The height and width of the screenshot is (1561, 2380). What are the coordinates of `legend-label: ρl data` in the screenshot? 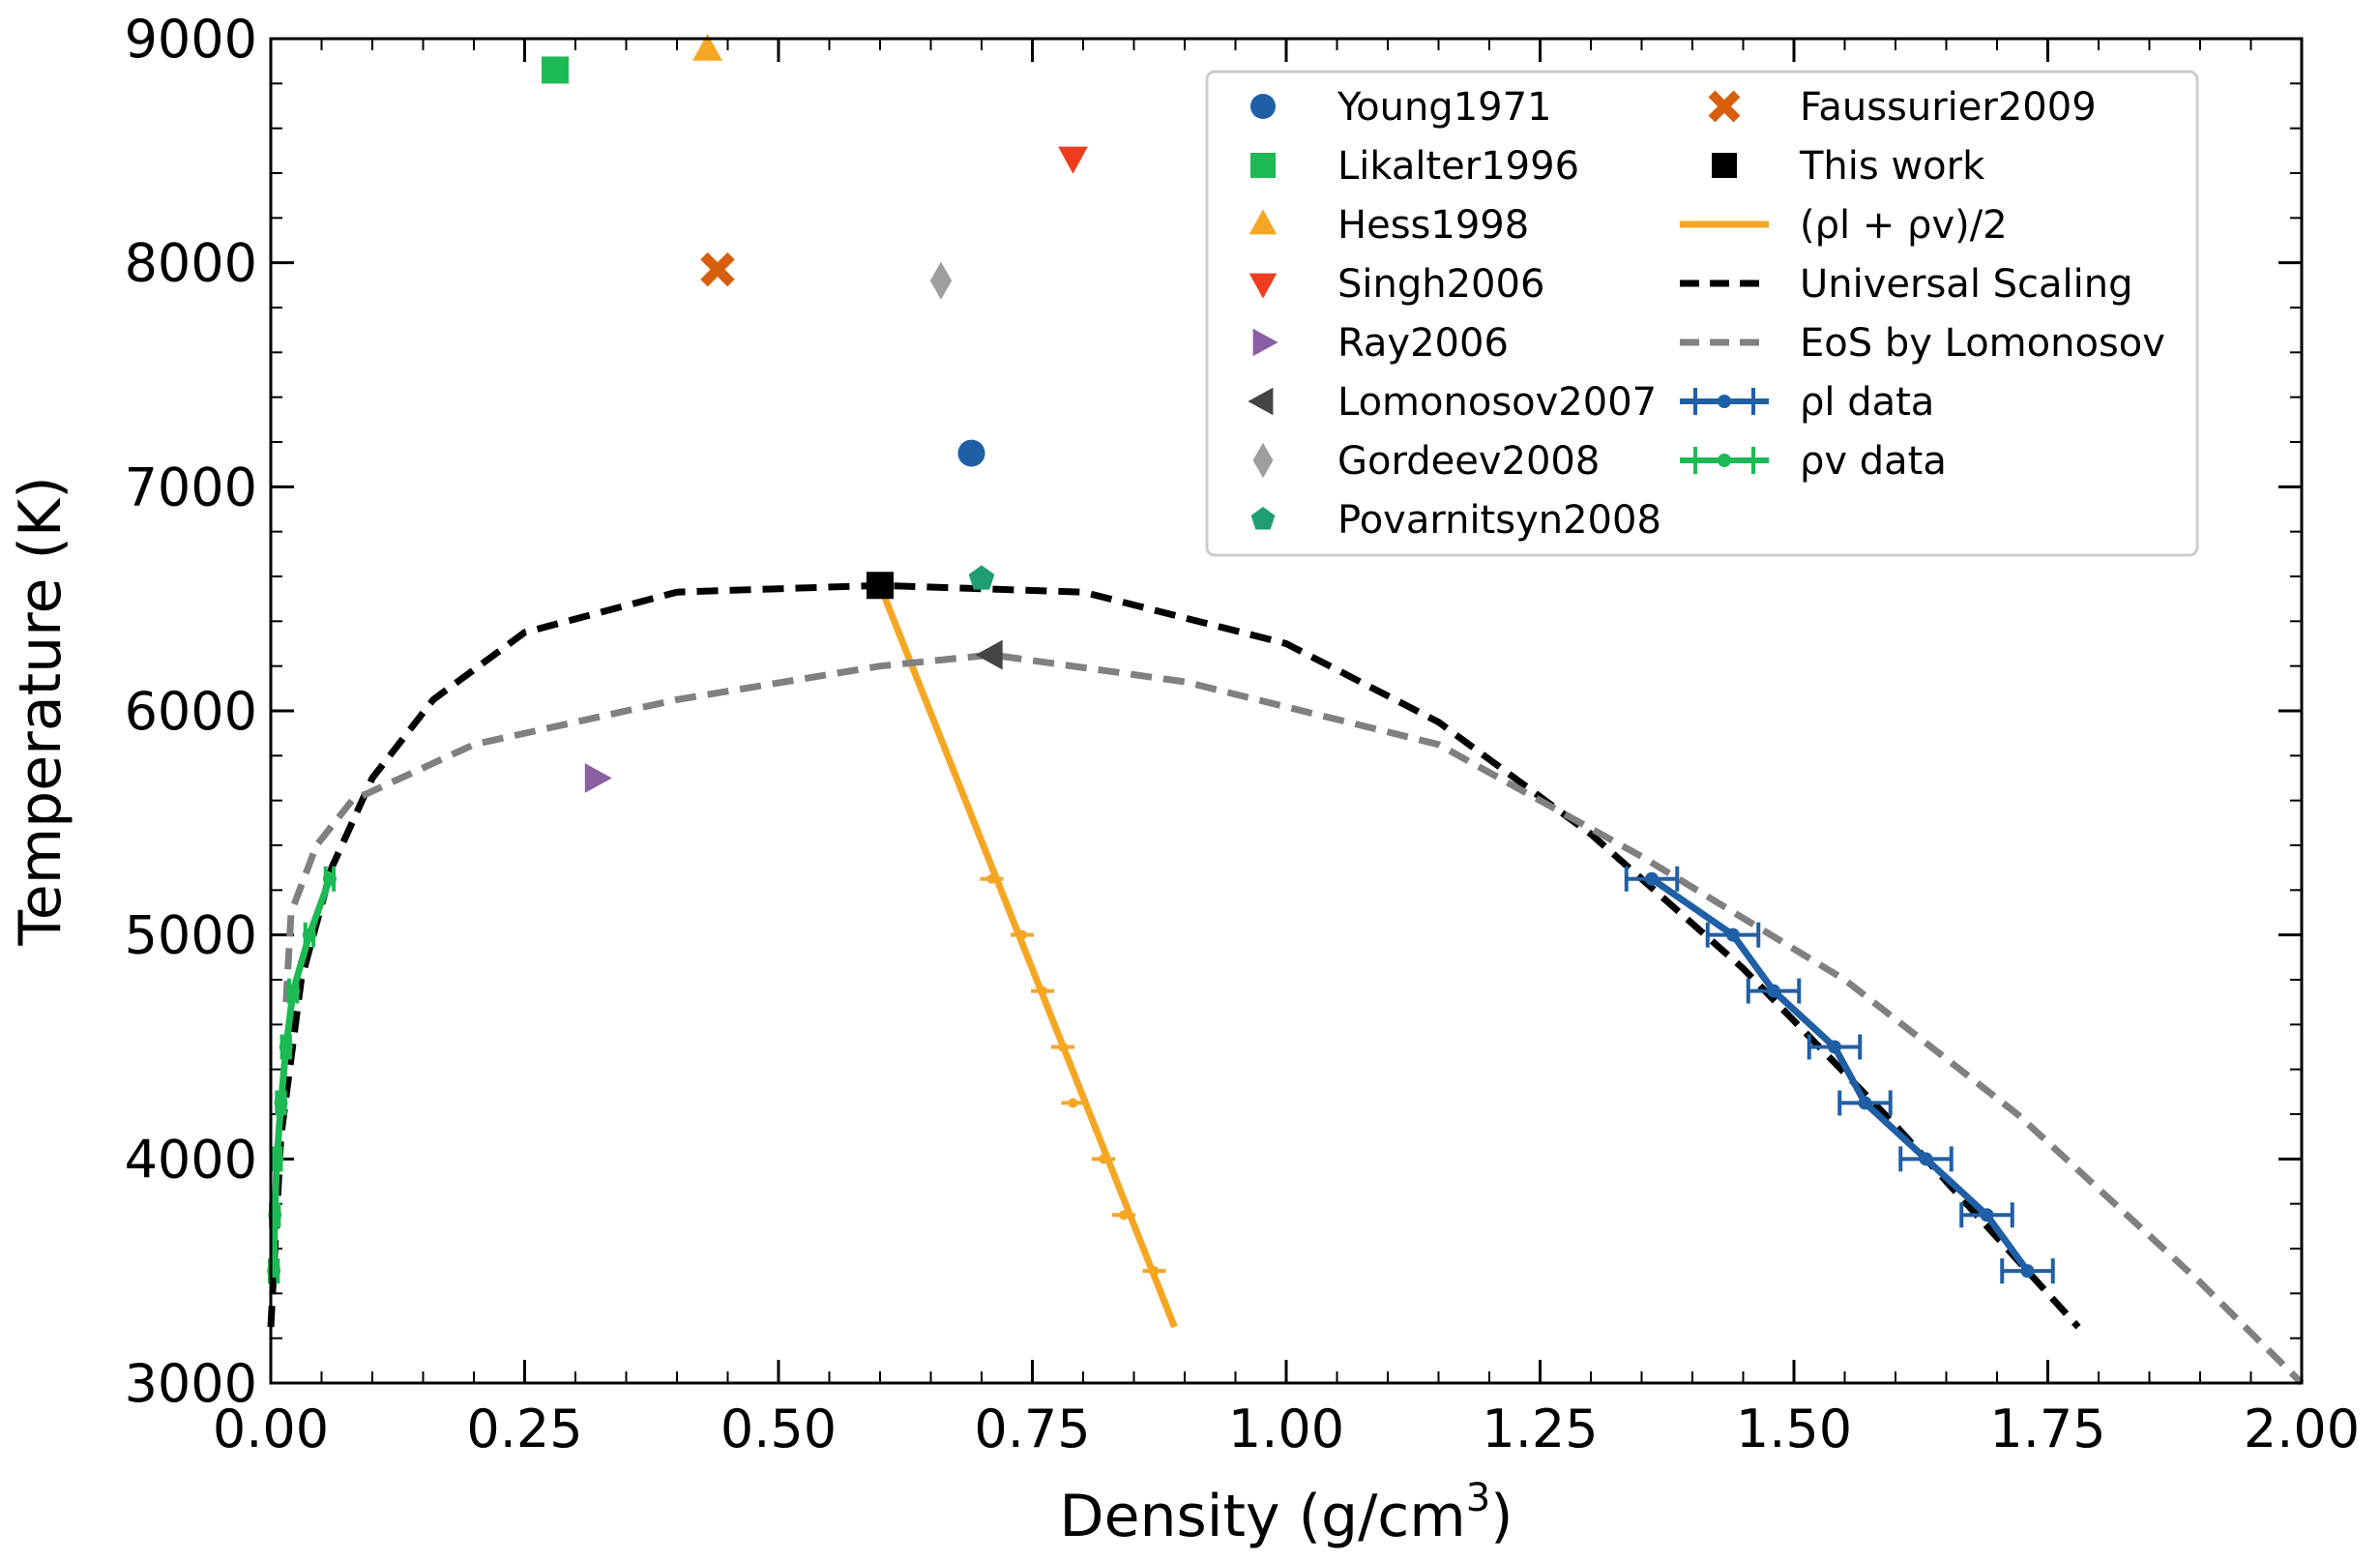 It's located at (1867, 402).